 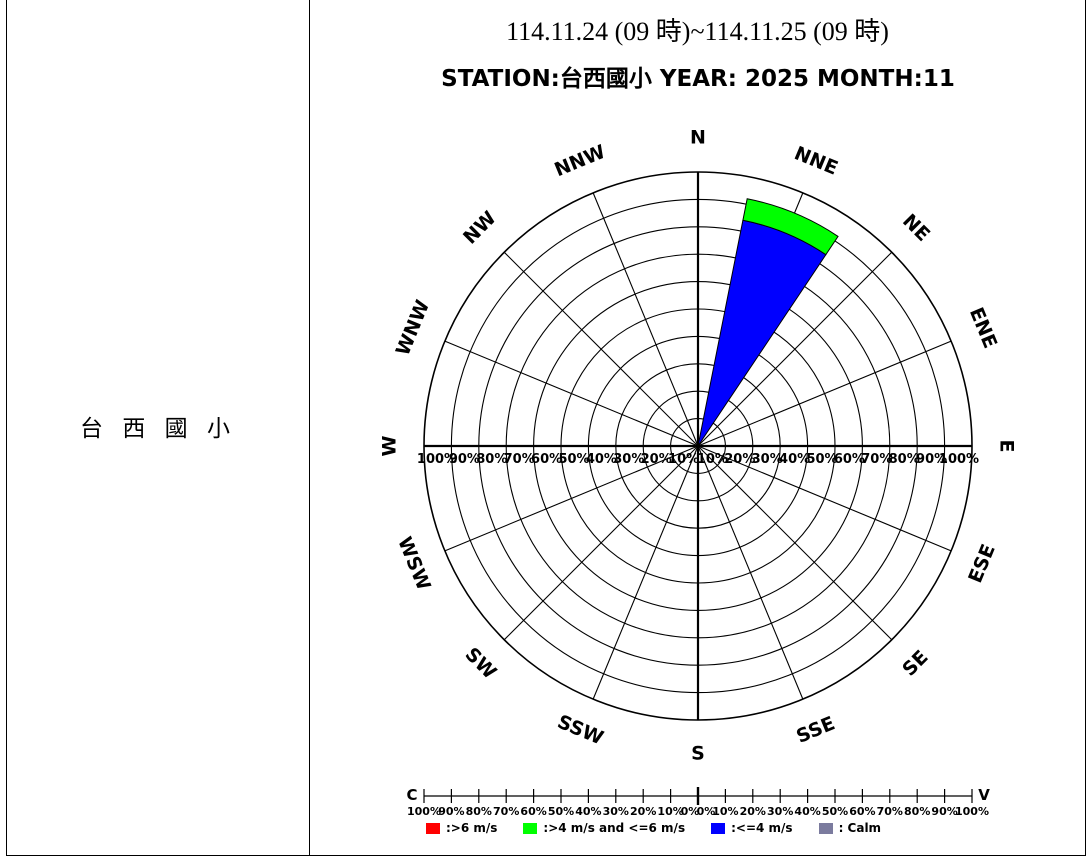 What do you see at coordinates (904, 459) in the screenshot?
I see `radial-tick-right: 80%` at bounding box center [904, 459].